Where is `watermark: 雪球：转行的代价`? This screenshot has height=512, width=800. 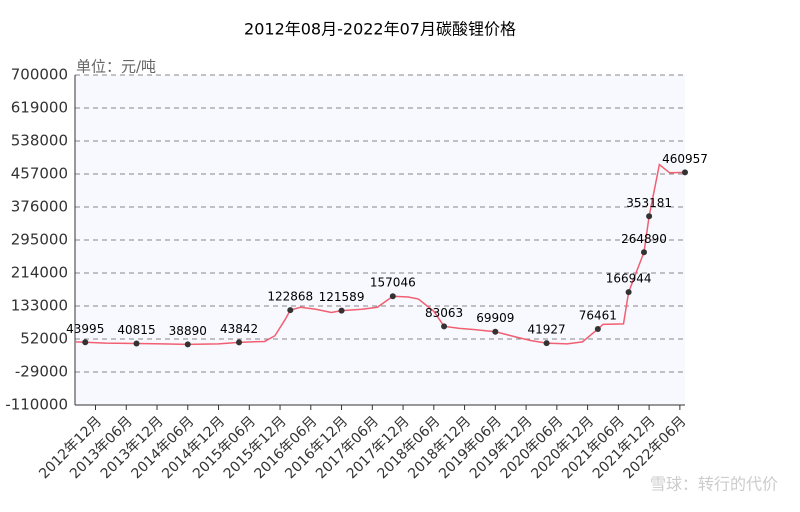 watermark: 雪球：转行的代价 is located at coordinates (714, 484).